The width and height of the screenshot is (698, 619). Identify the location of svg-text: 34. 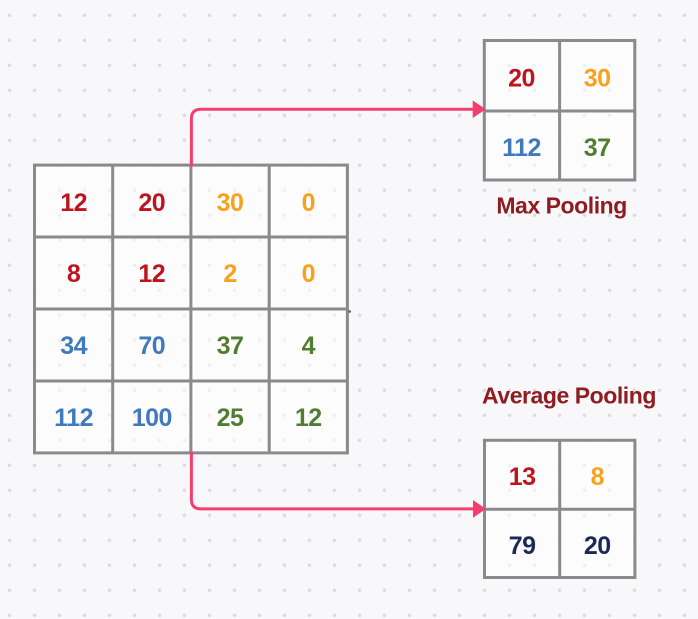
(73, 346).